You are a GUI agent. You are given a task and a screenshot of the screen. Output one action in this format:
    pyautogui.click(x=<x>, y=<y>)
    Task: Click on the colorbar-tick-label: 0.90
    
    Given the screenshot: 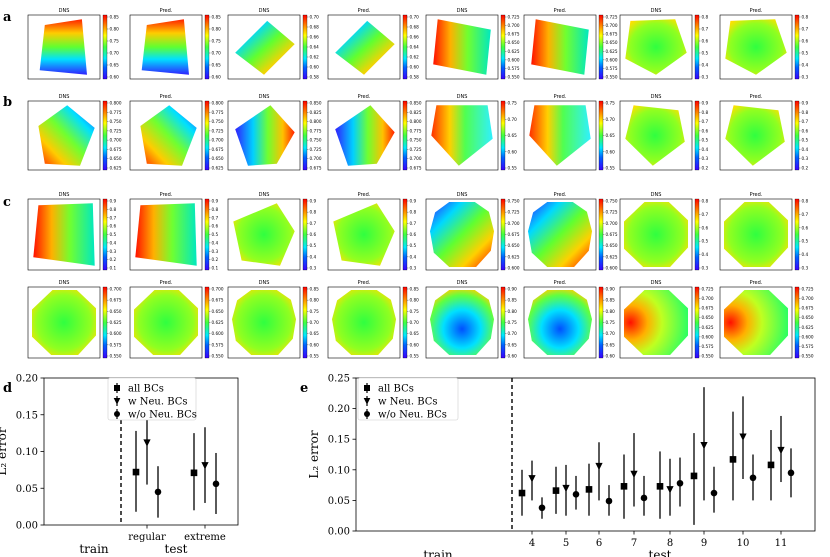 What is the action you would take?
    pyautogui.click(x=513, y=289)
    